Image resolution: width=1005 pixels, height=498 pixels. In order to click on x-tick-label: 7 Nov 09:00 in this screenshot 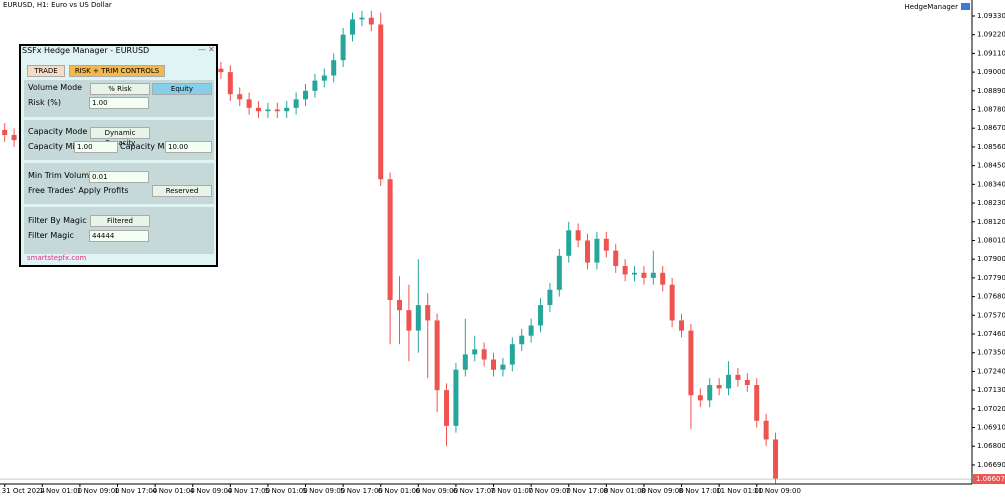, I will do `click(549, 491)`.